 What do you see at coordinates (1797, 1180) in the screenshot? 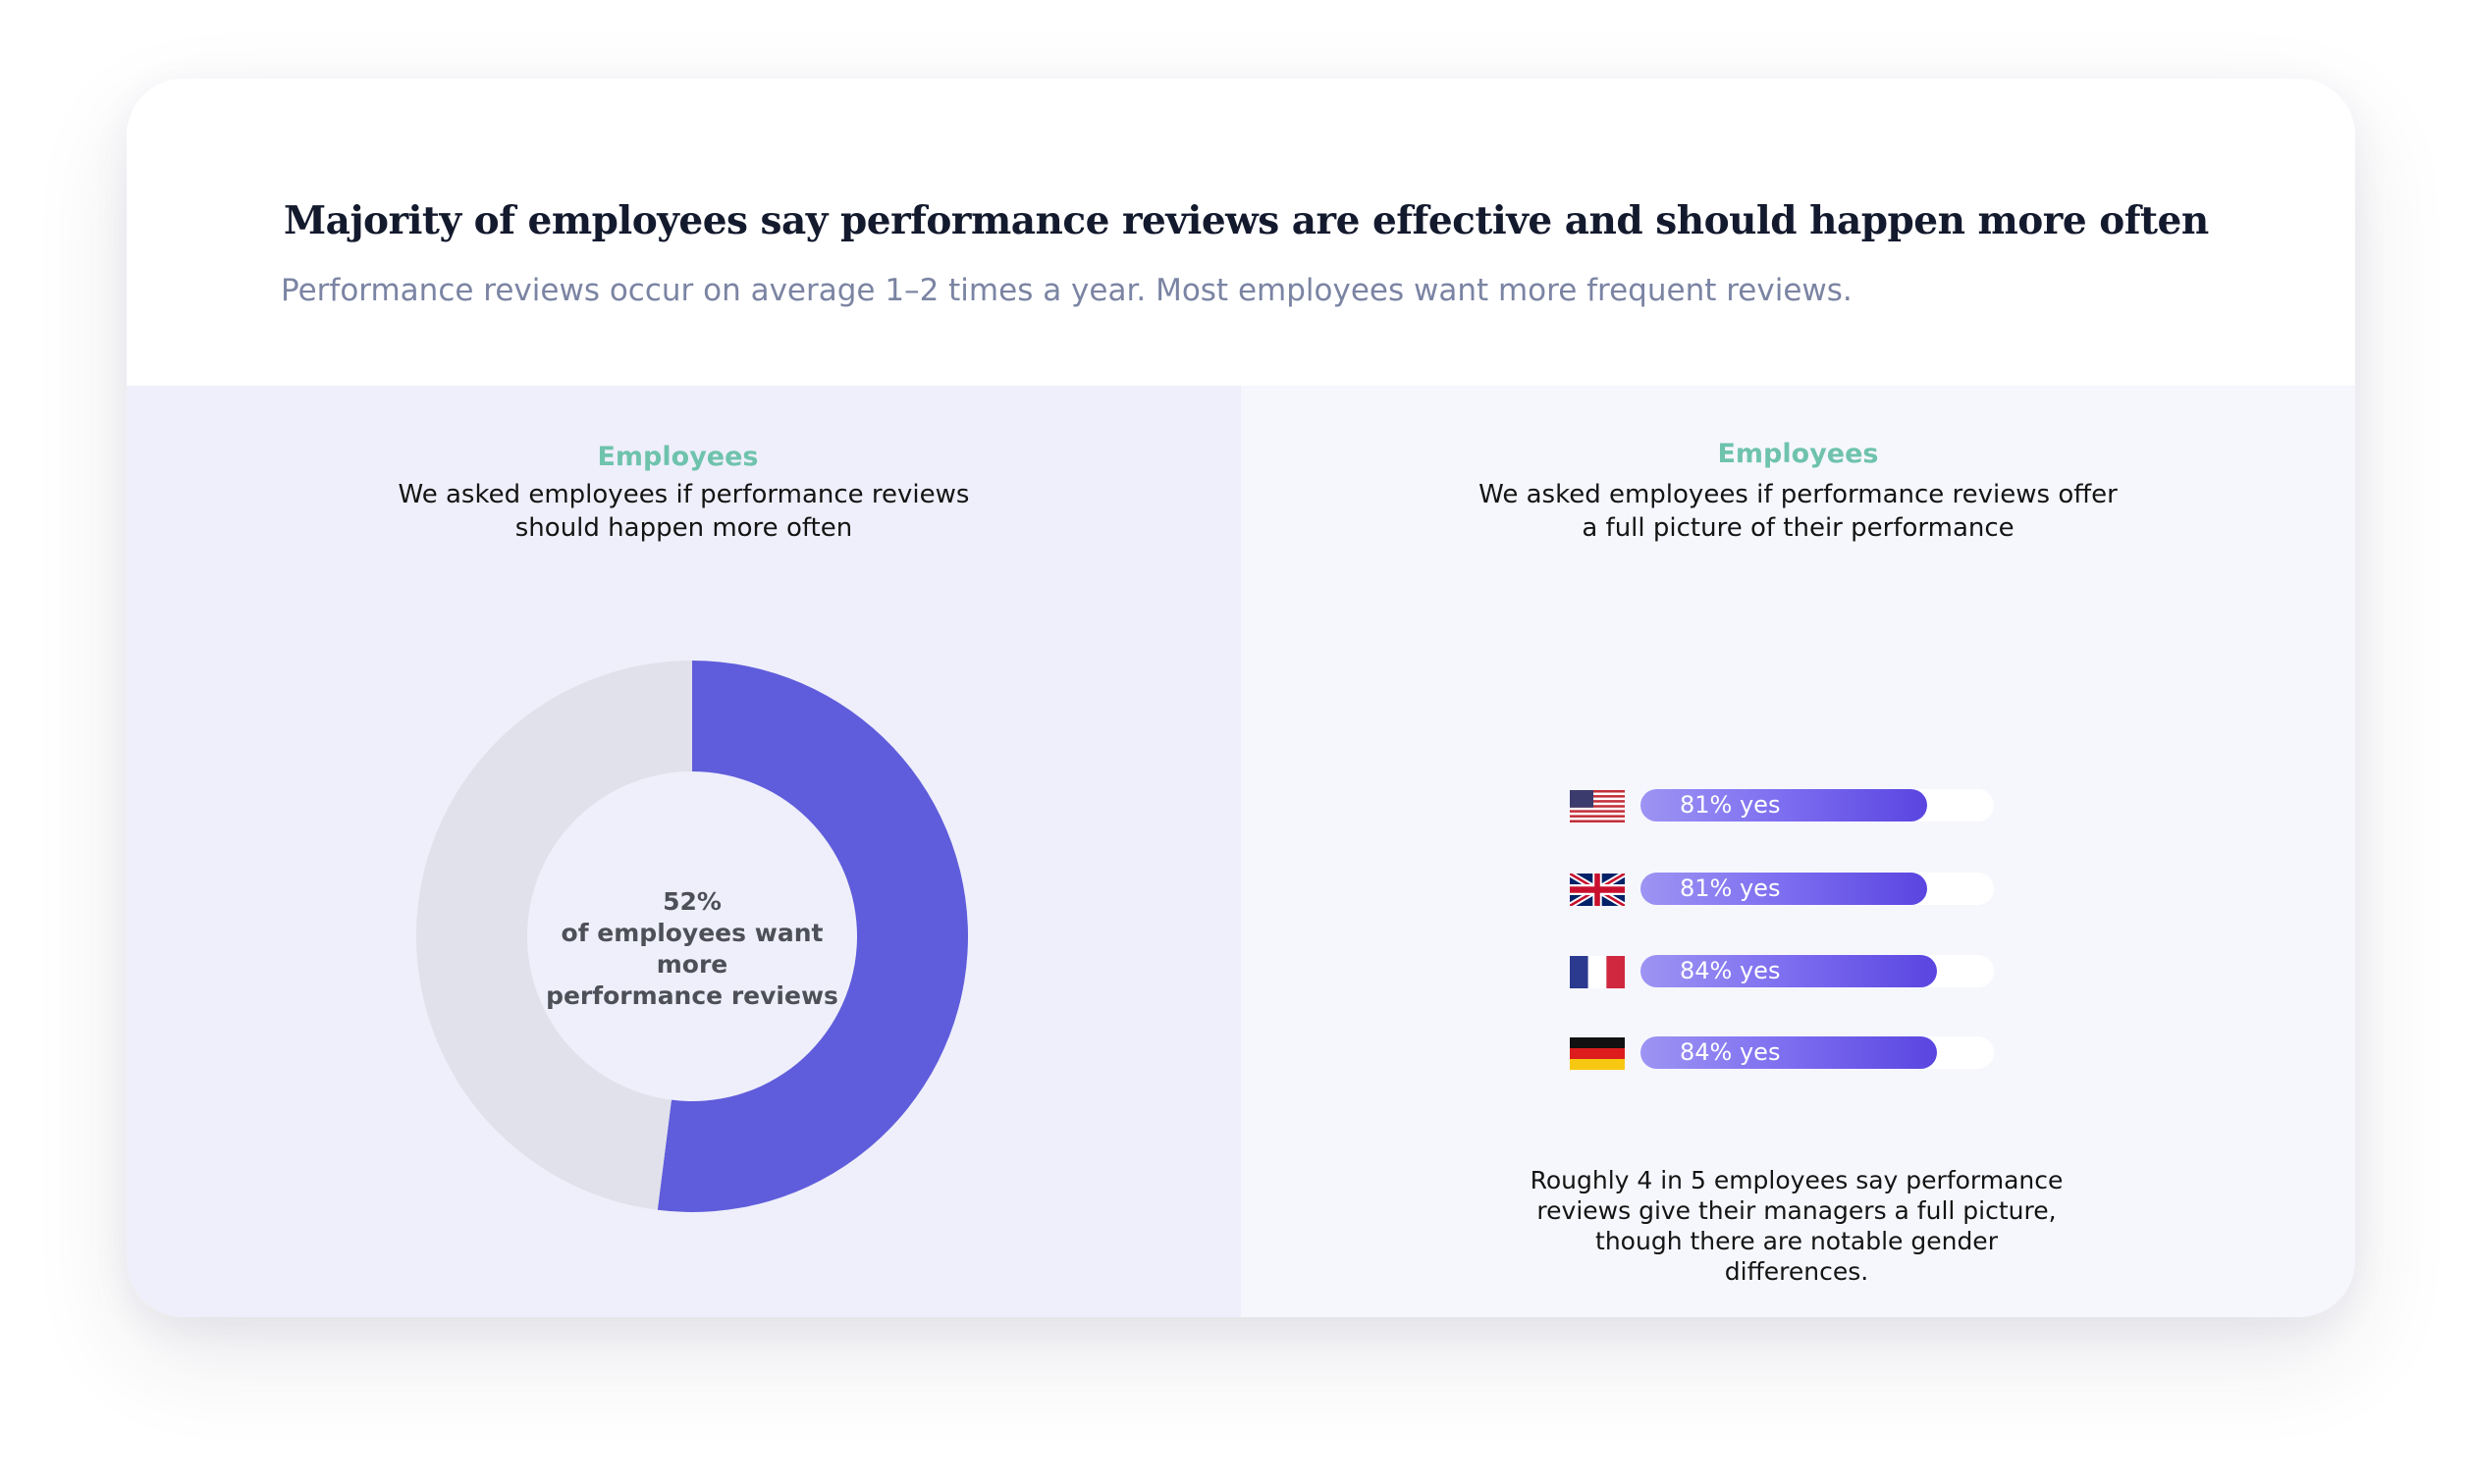
I see `footnote-line-1: Roughly 4 in 5 employees say performance` at bounding box center [1797, 1180].